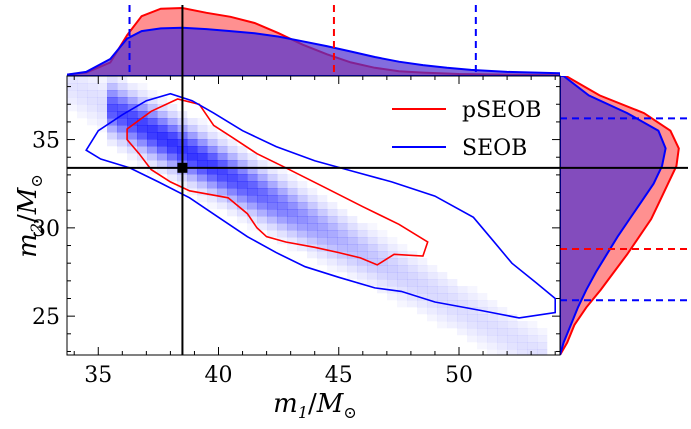  Describe the element at coordinates (29, 216) in the screenshot. I see `y-axis-title: m2/M⊙` at that location.